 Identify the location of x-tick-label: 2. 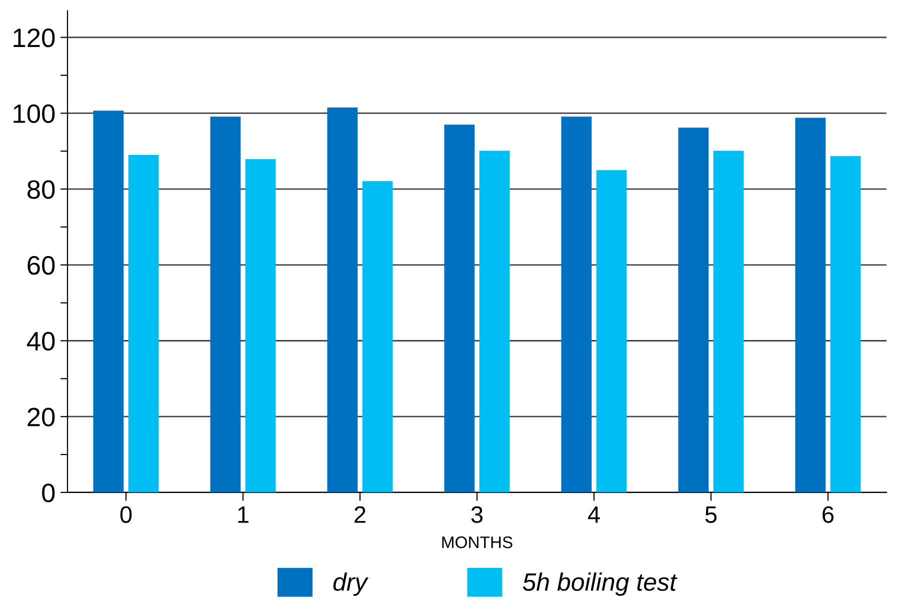
(360, 514).